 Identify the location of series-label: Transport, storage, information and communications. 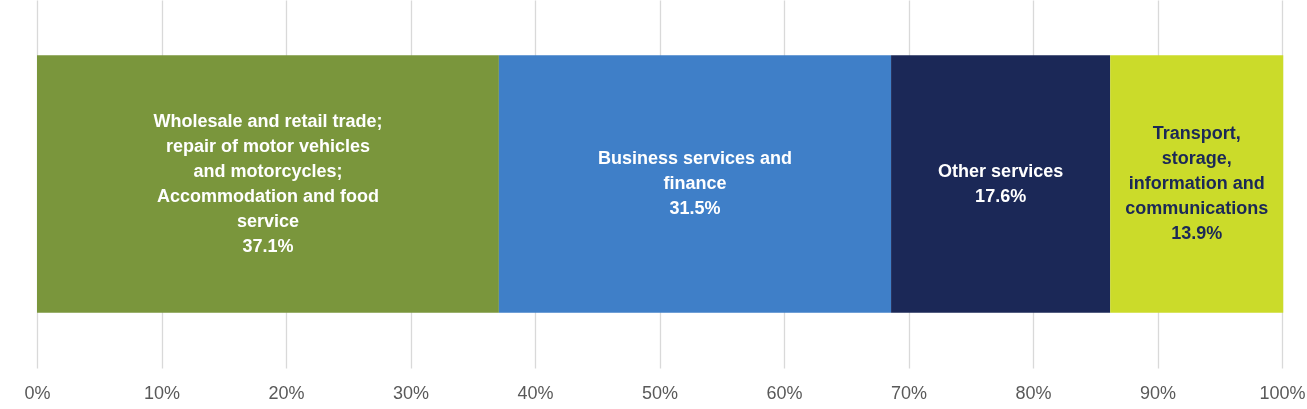
(1197, 170).